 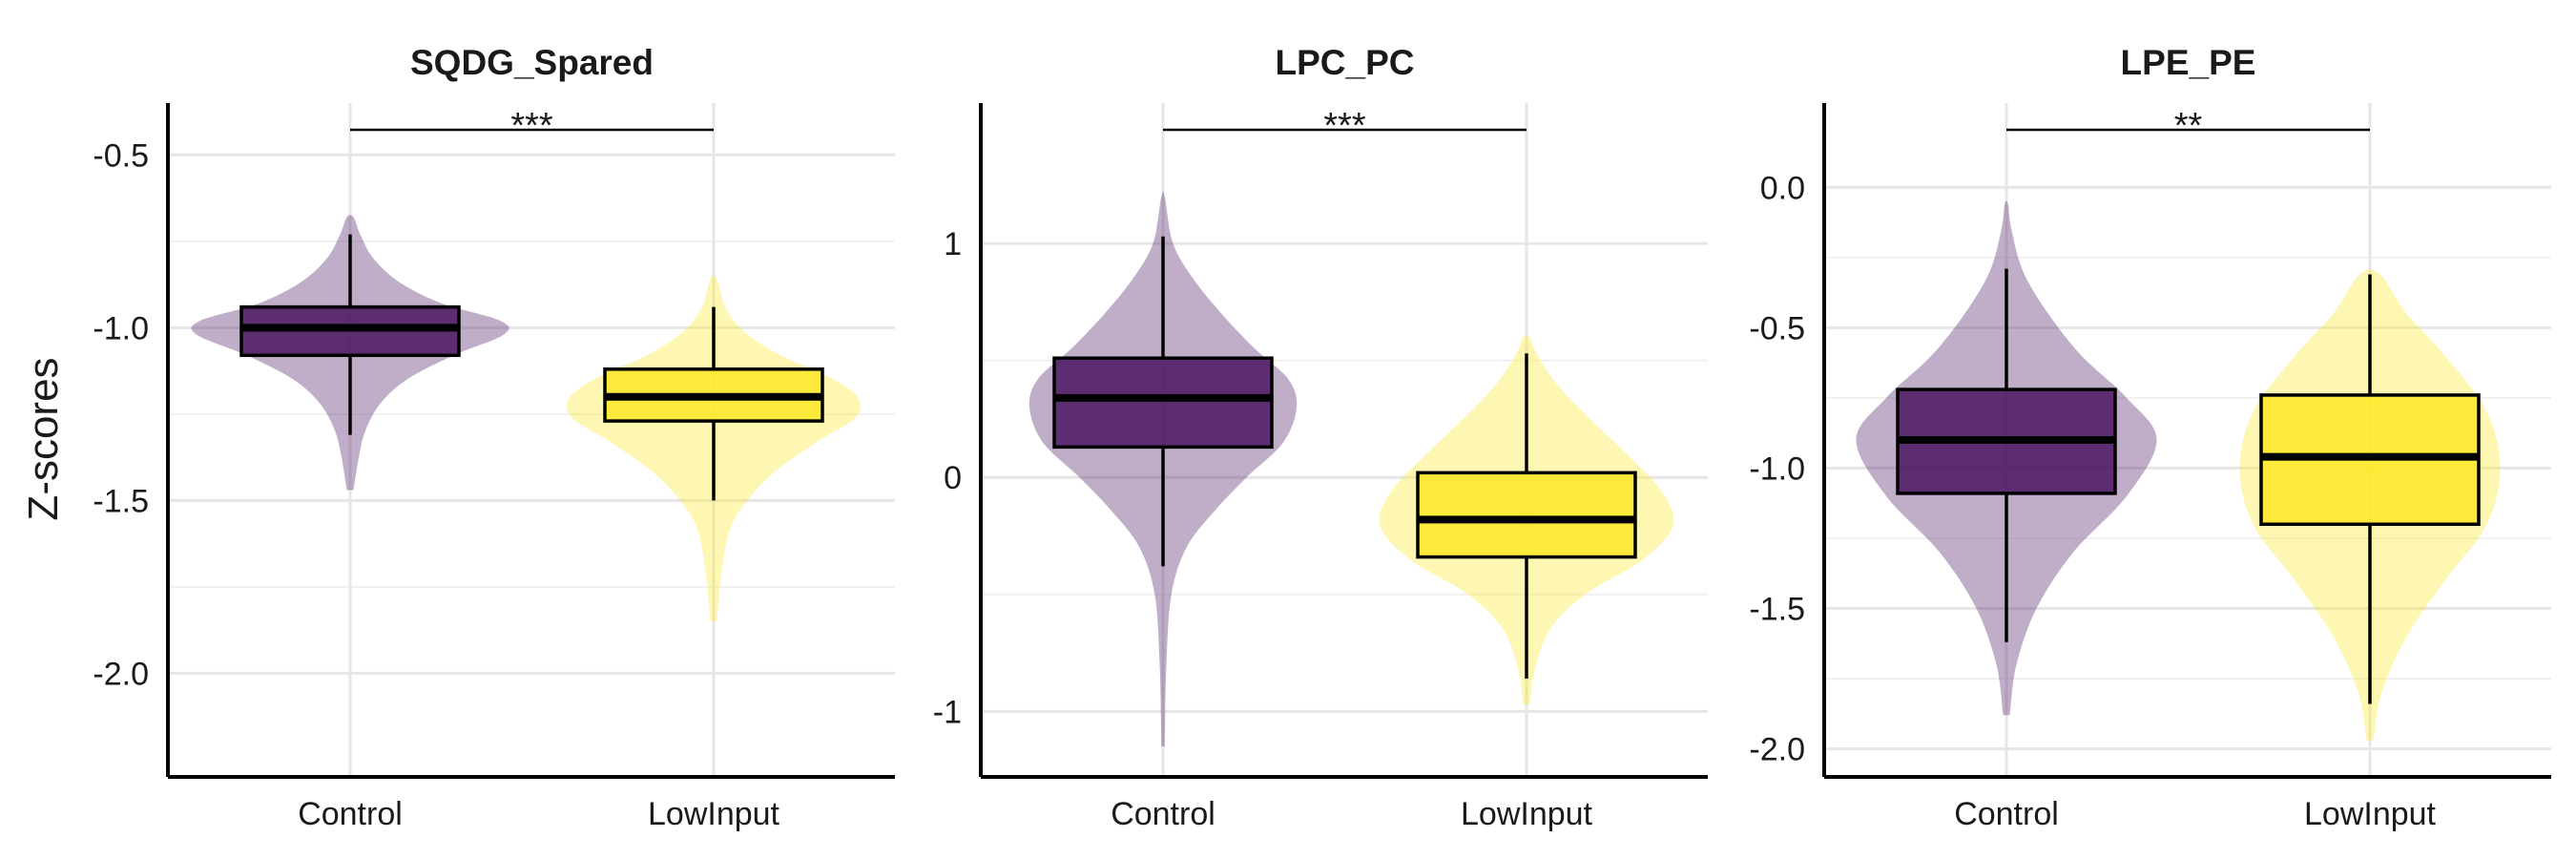 What do you see at coordinates (1526, 515) in the screenshot?
I see `box-lowinput` at bounding box center [1526, 515].